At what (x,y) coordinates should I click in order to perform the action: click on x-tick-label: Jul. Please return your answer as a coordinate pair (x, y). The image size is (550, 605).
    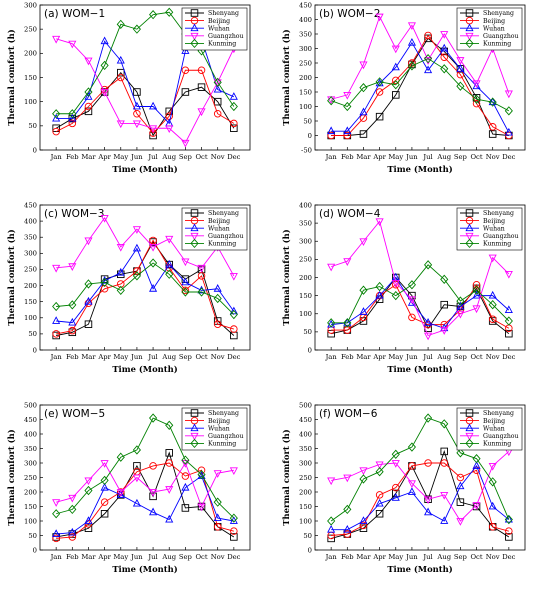
    Looking at the image, I should click on (152, 157).